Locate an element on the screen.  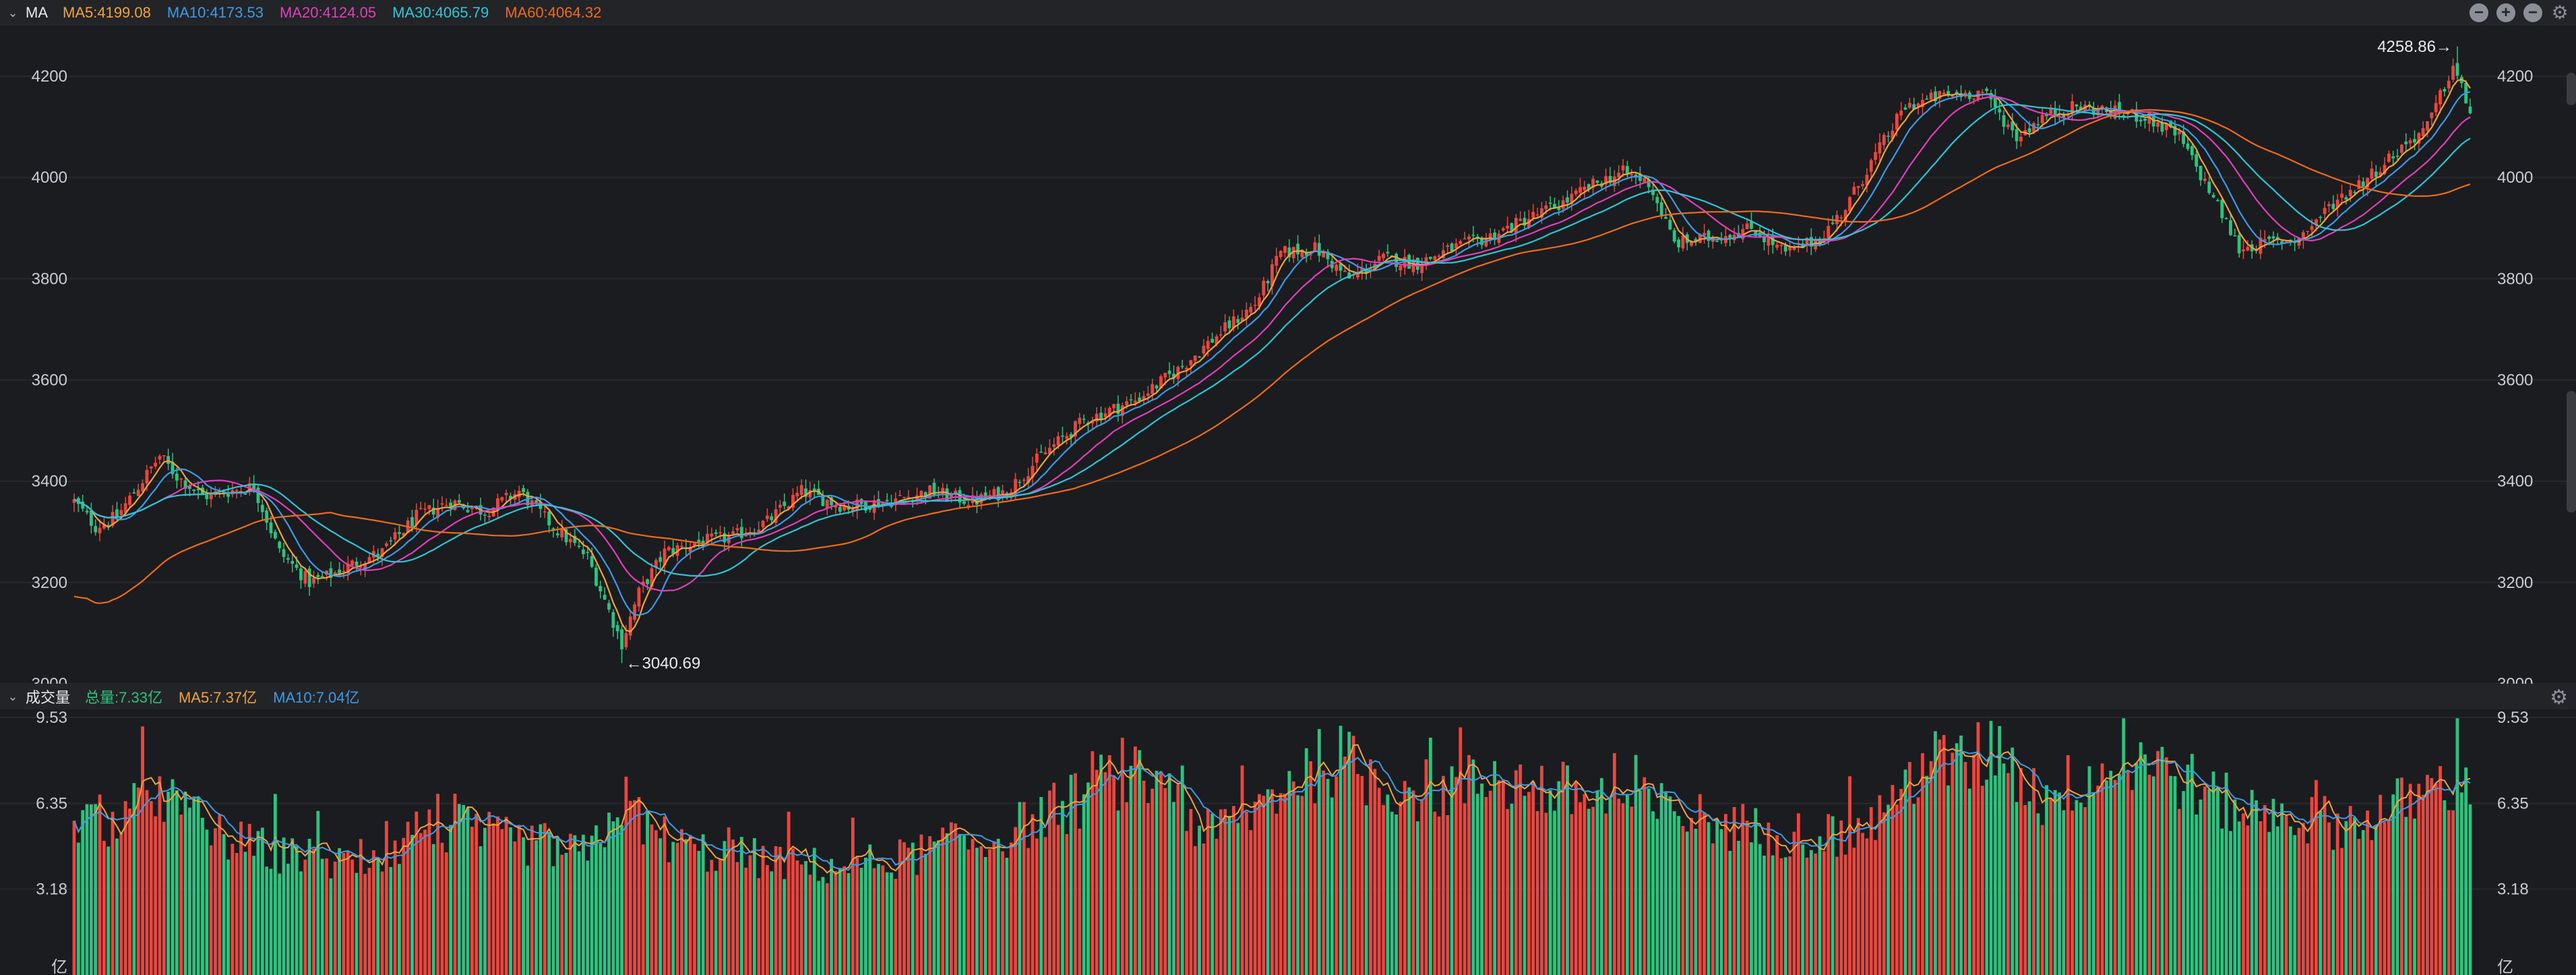
plus-circle-icon: + is located at coordinates (2505, 13).